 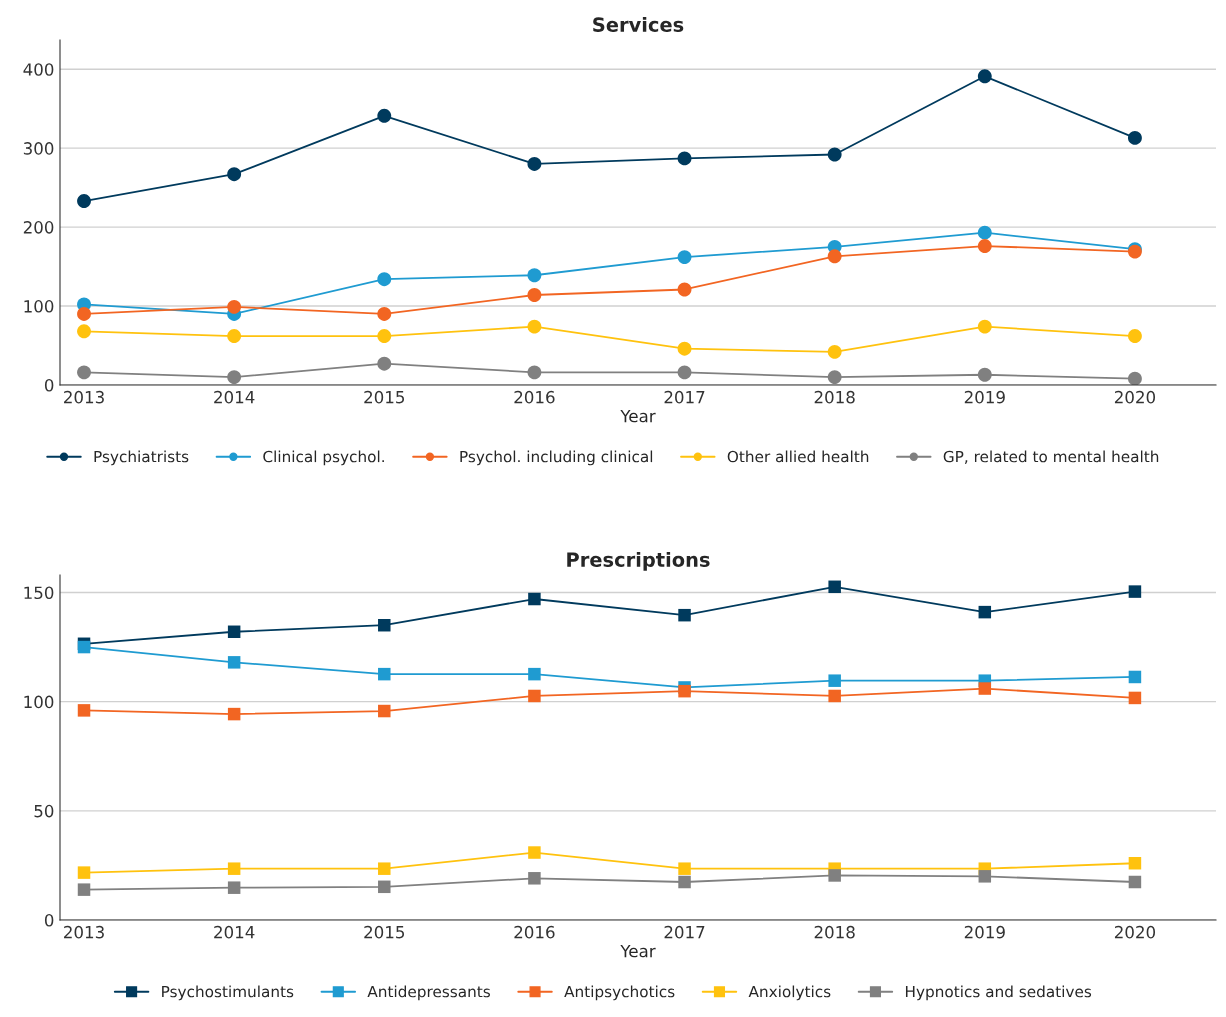 I want to click on legend-label: Antipsychotics, so click(x=619, y=993).